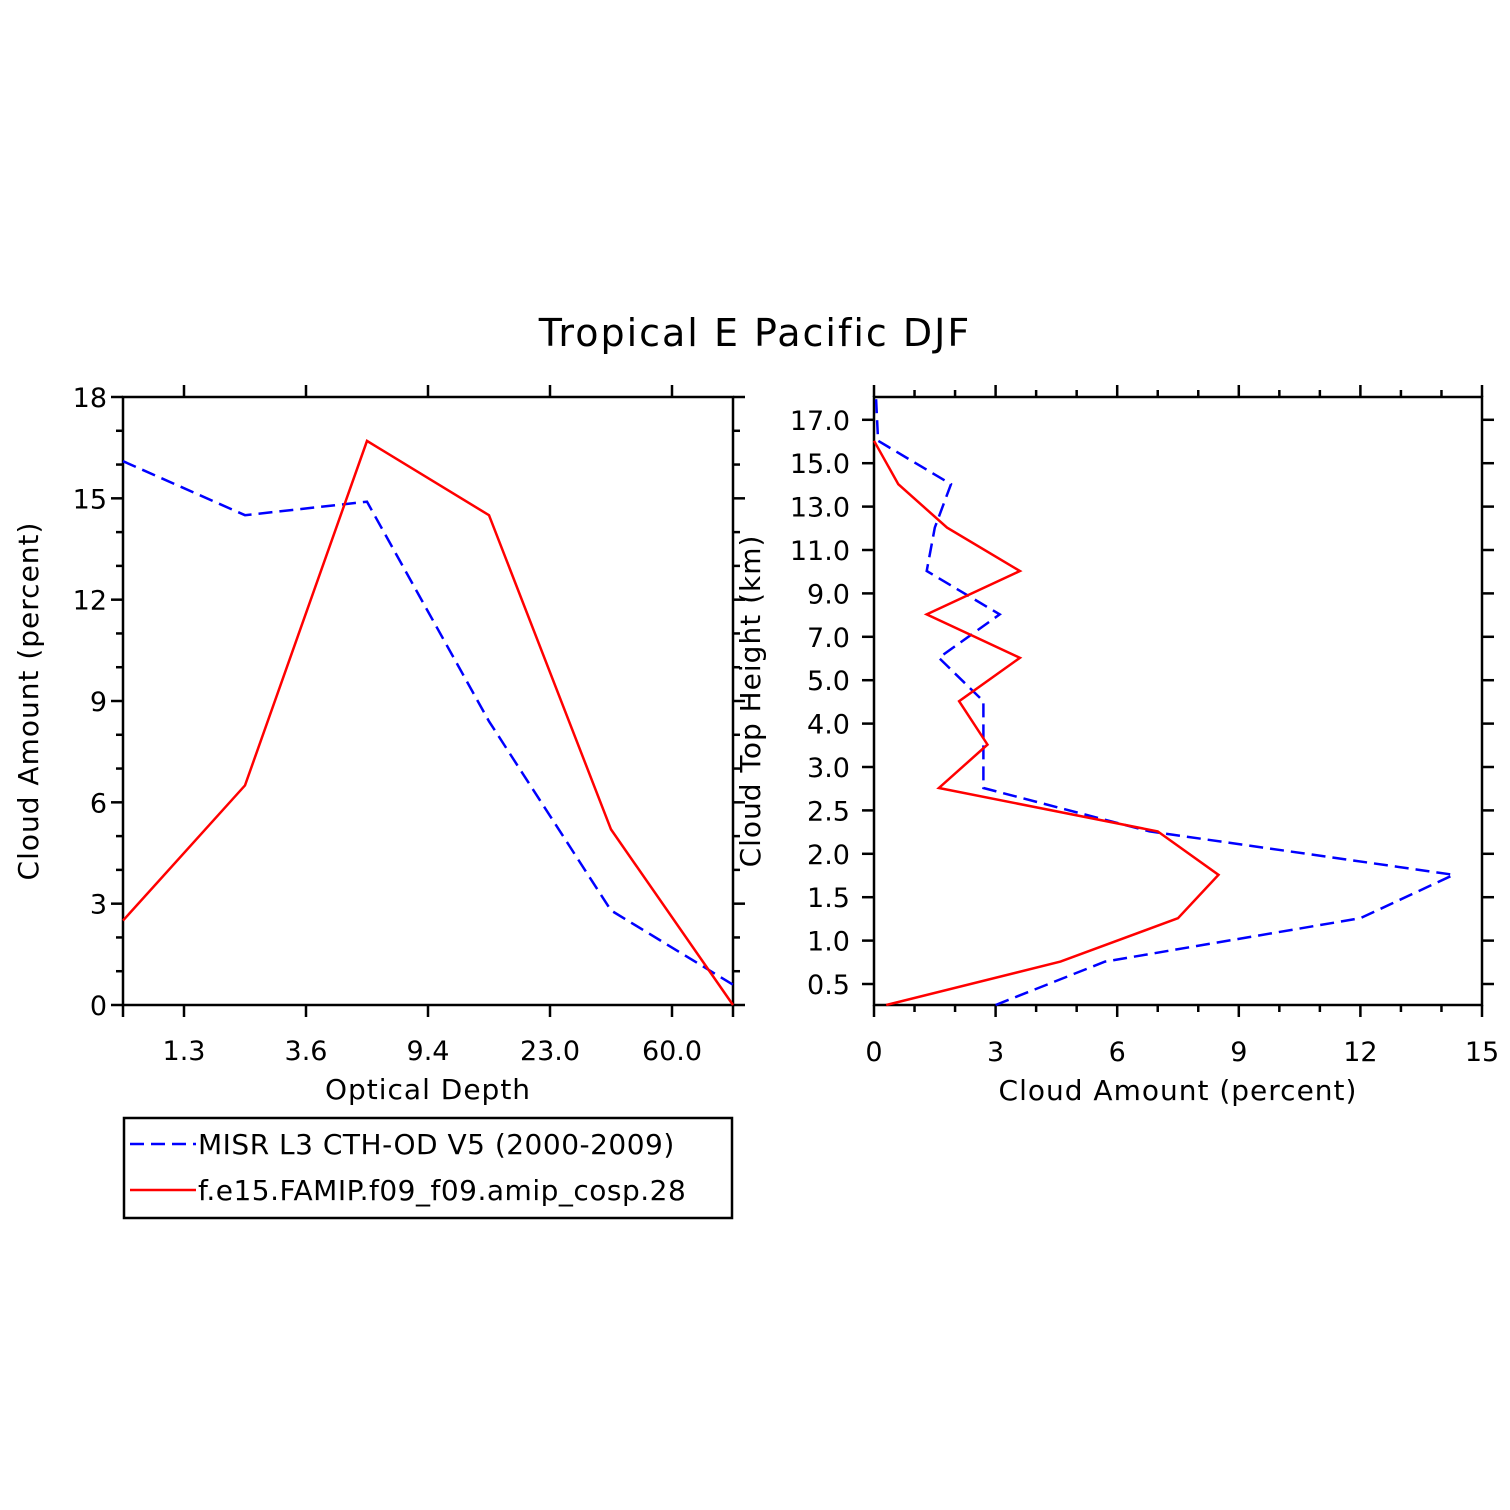 The width and height of the screenshot is (1510, 1510). I want to click on left-x-tick-label: 23.0, so click(550, 1051).